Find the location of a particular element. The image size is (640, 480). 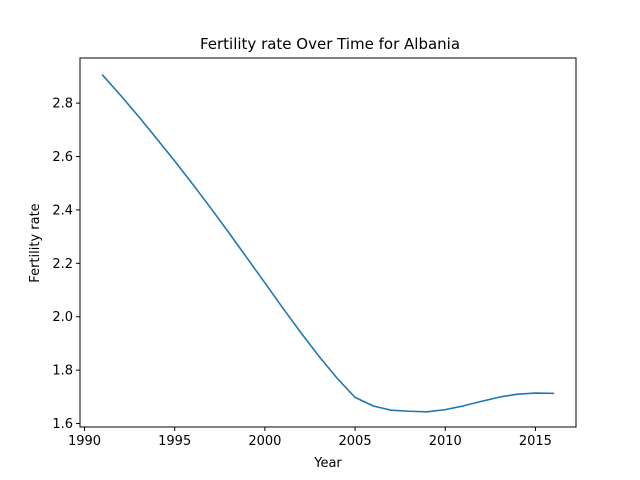

x-tick-label: 2000 is located at coordinates (264, 441).